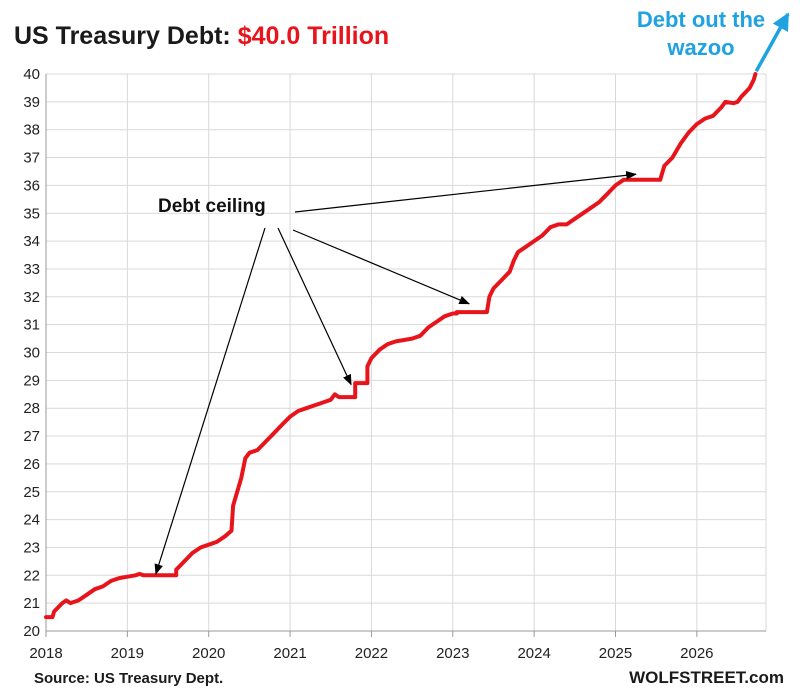 The height and width of the screenshot is (695, 800). I want to click on x-tick-label: 2020, so click(208, 653).